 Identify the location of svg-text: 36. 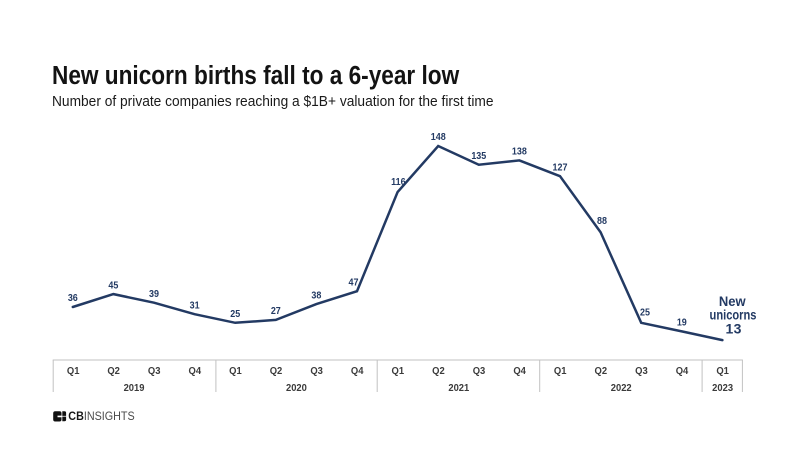
(73, 299).